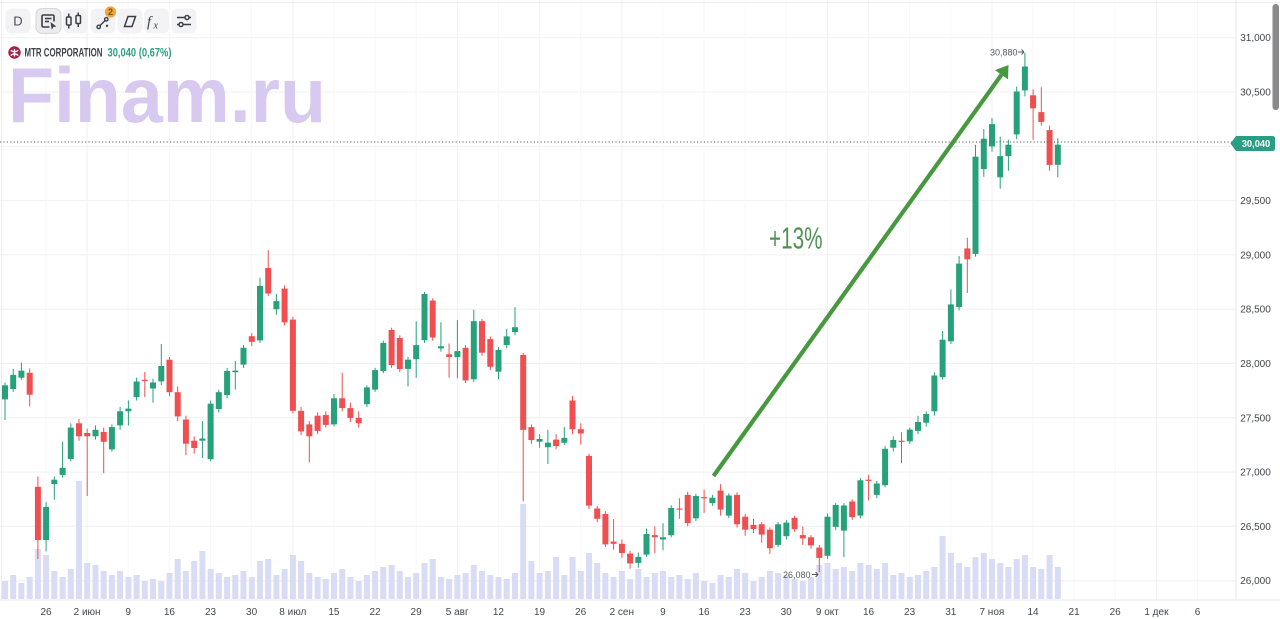 This screenshot has height=619, width=1280. What do you see at coordinates (1255, 38) in the screenshot?
I see `svg-text: 31,000` at bounding box center [1255, 38].